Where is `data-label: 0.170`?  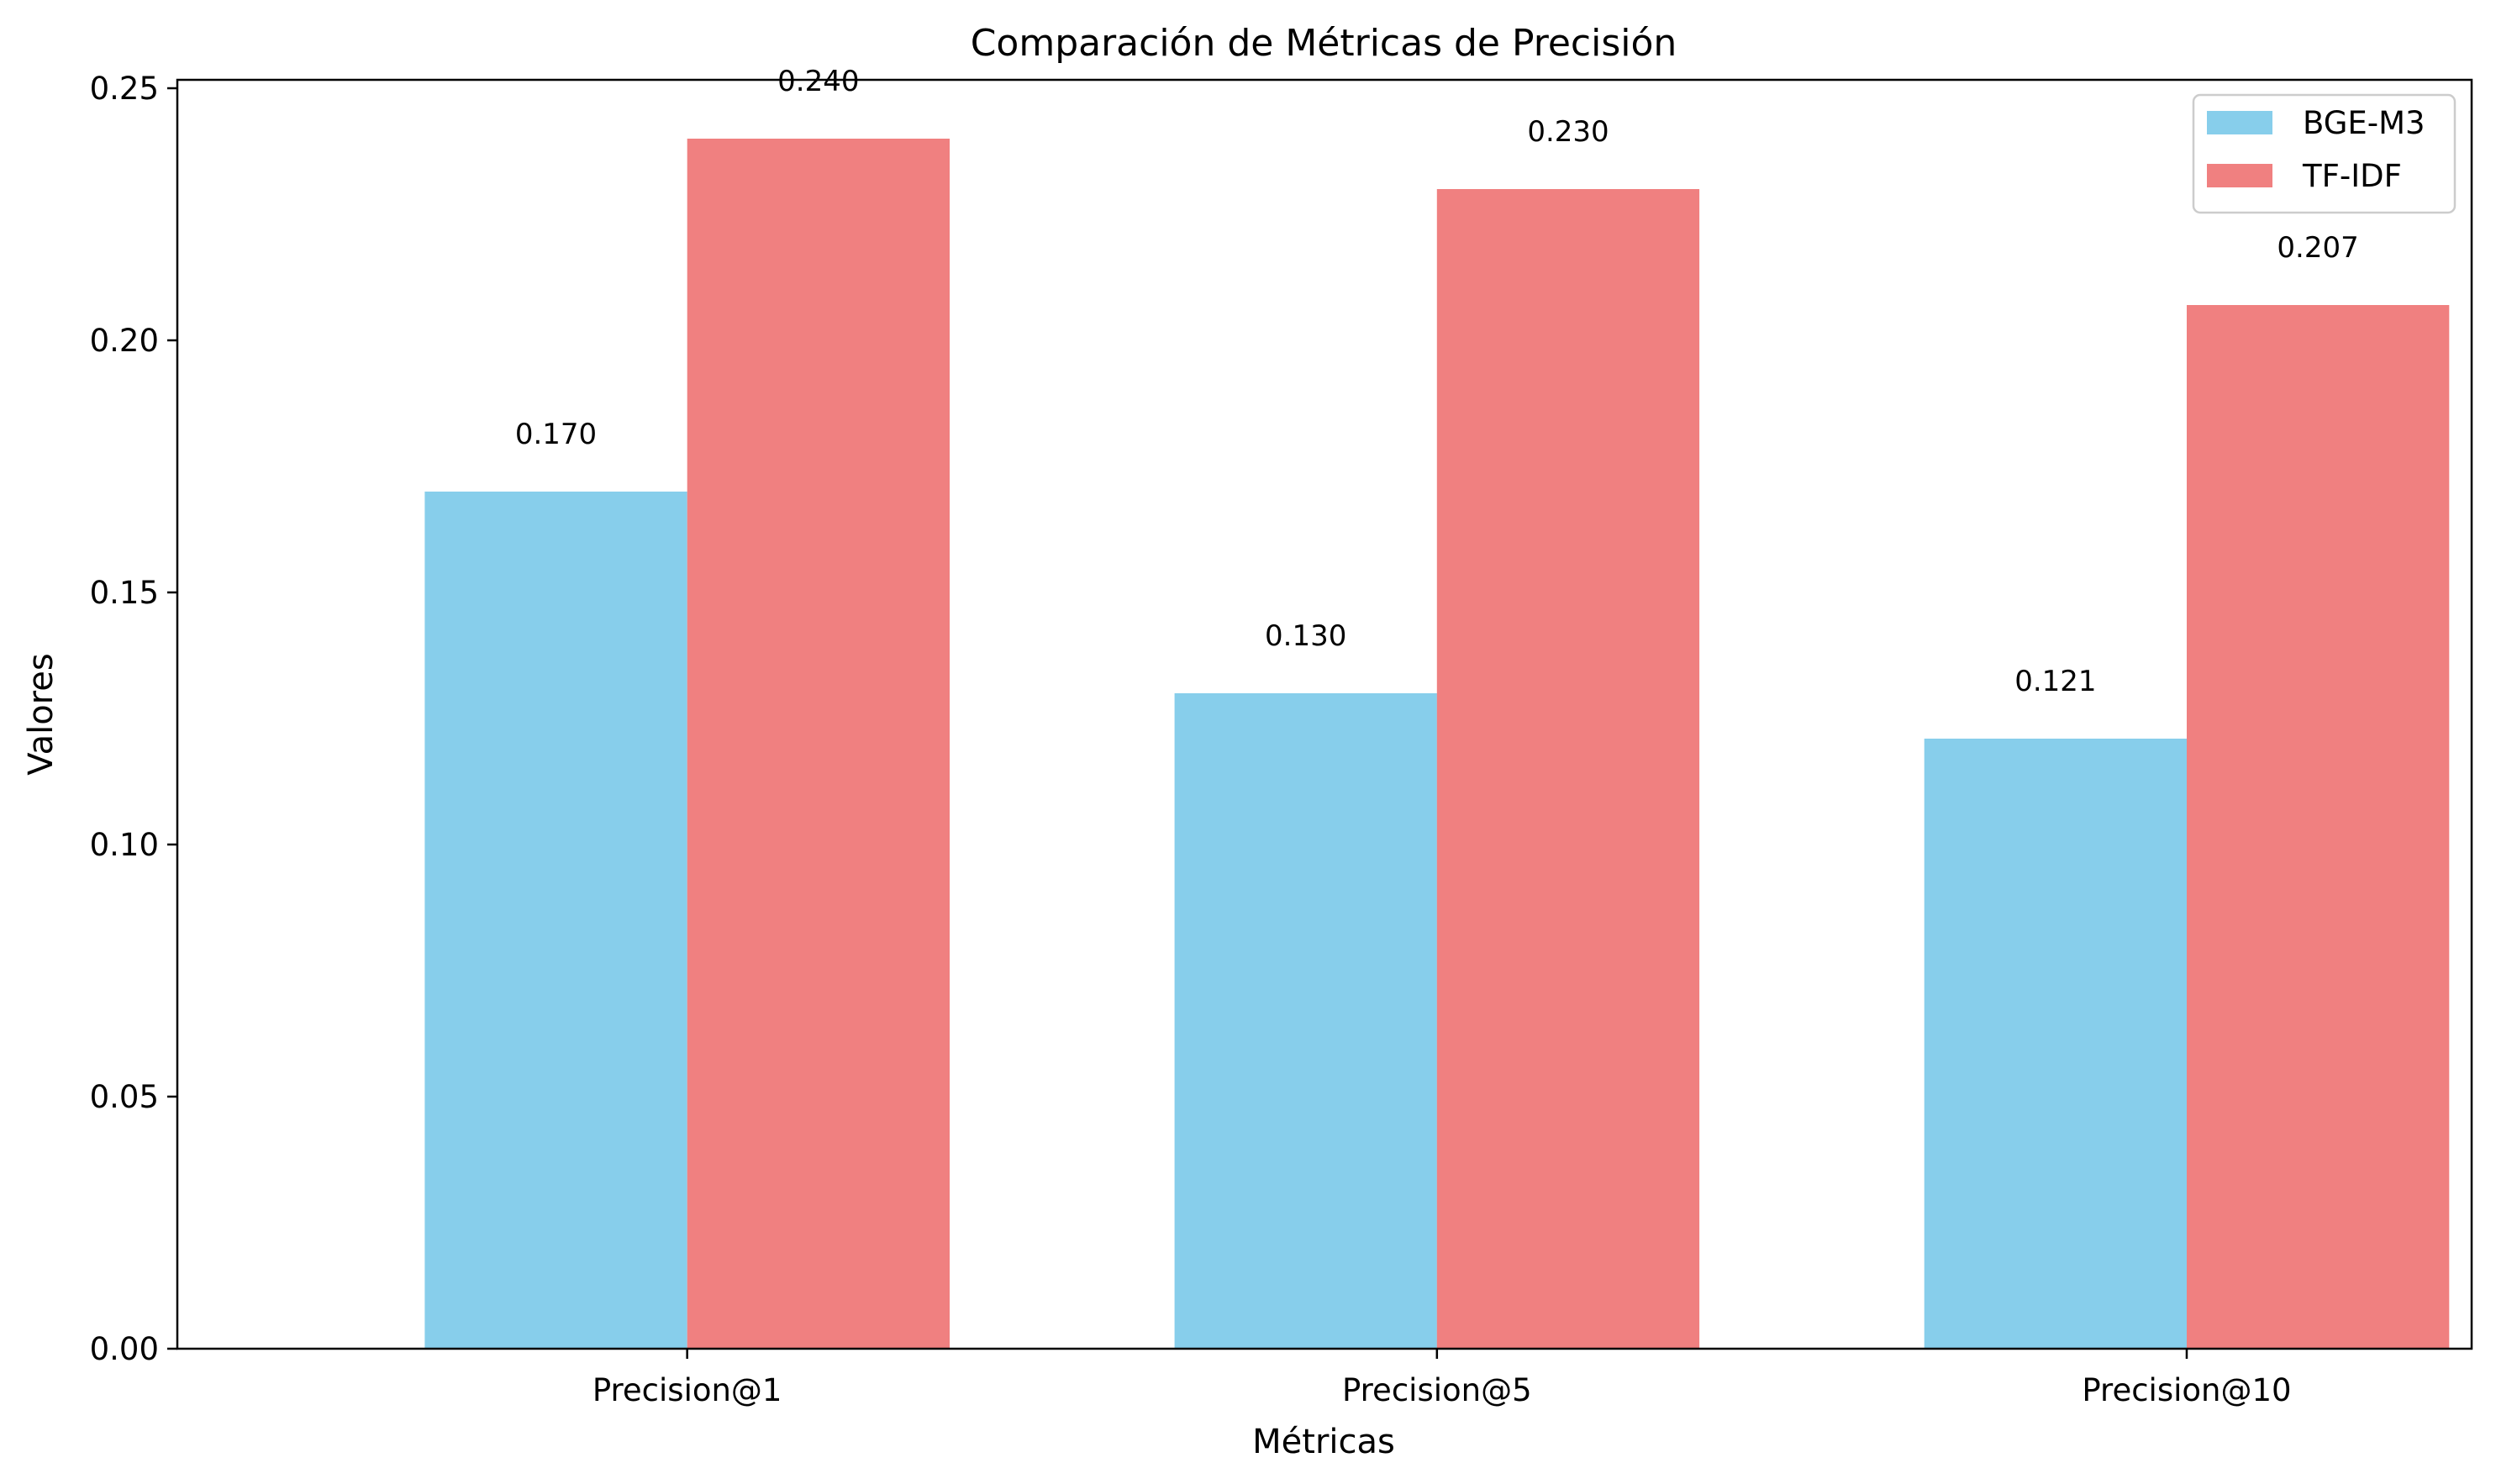 data-label: 0.170 is located at coordinates (556, 435).